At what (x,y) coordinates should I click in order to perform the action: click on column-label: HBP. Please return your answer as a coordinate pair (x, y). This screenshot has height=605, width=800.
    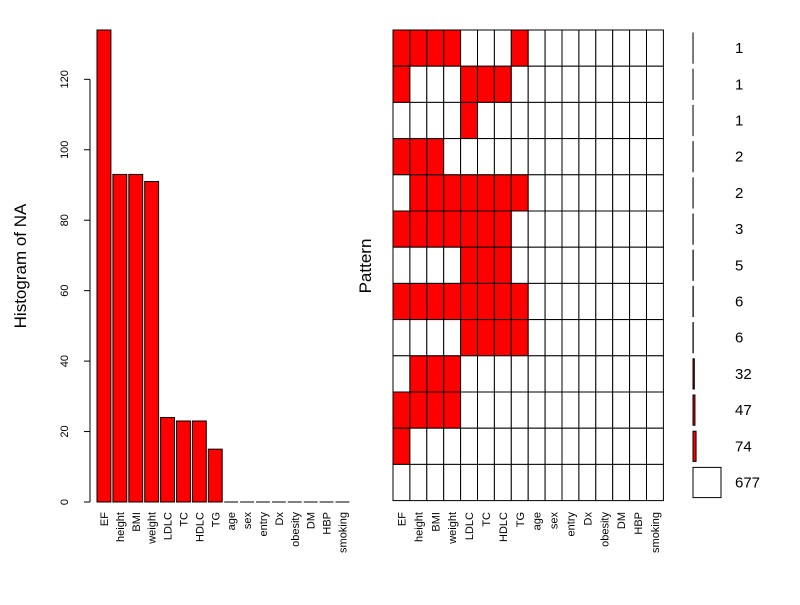
    Looking at the image, I should click on (639, 523).